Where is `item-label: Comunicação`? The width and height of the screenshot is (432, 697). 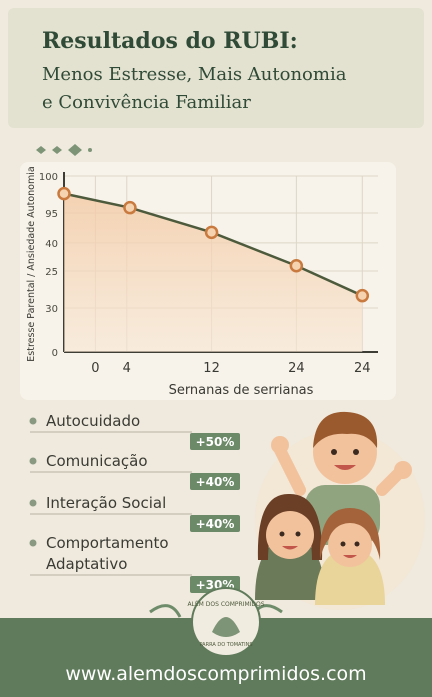 item-label: Comunicação is located at coordinates (97, 461).